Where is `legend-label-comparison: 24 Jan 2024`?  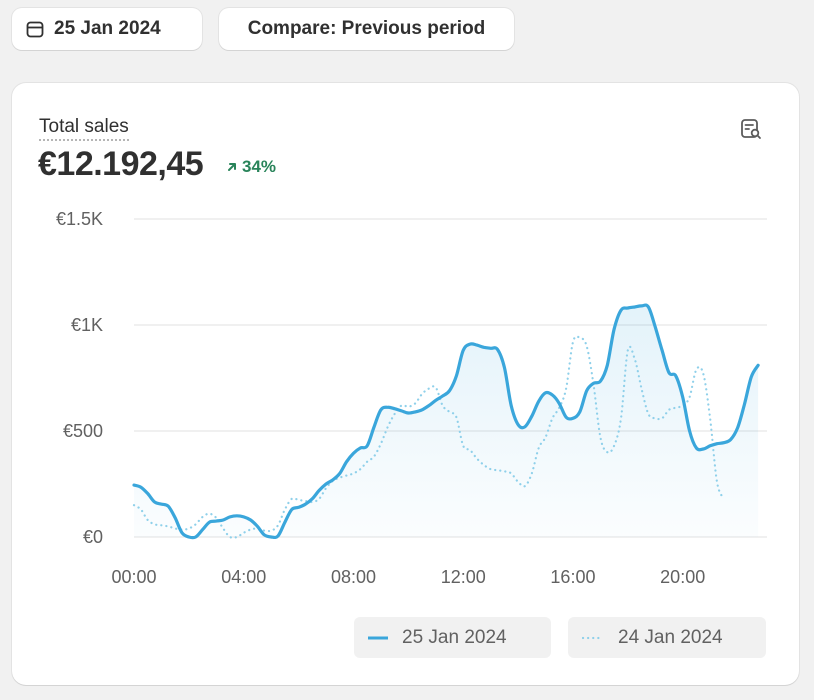
legend-label-comparison: 24 Jan 2024 is located at coordinates (670, 637).